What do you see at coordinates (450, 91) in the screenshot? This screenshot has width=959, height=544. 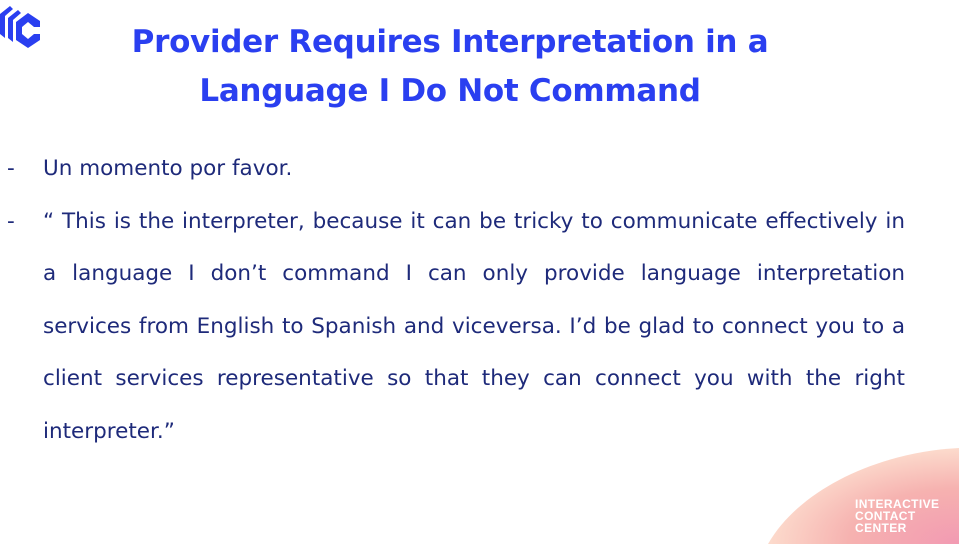 I see `slide-title-line-2: Language I Do Not Command` at bounding box center [450, 91].